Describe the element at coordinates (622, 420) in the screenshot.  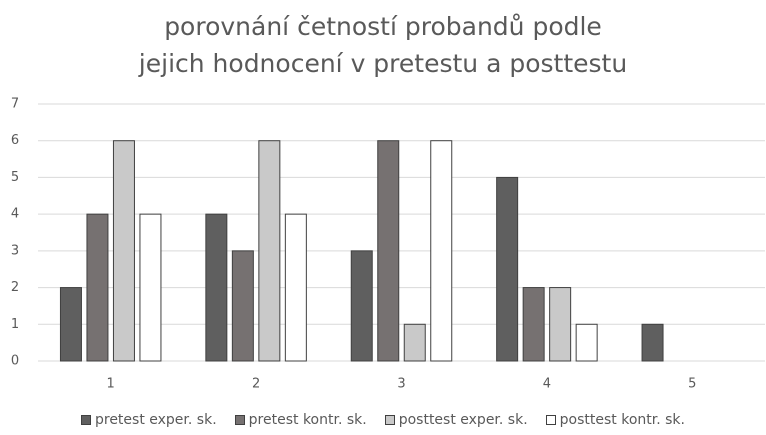
I see `legend-label: posttest kontr. sk.` at that location.